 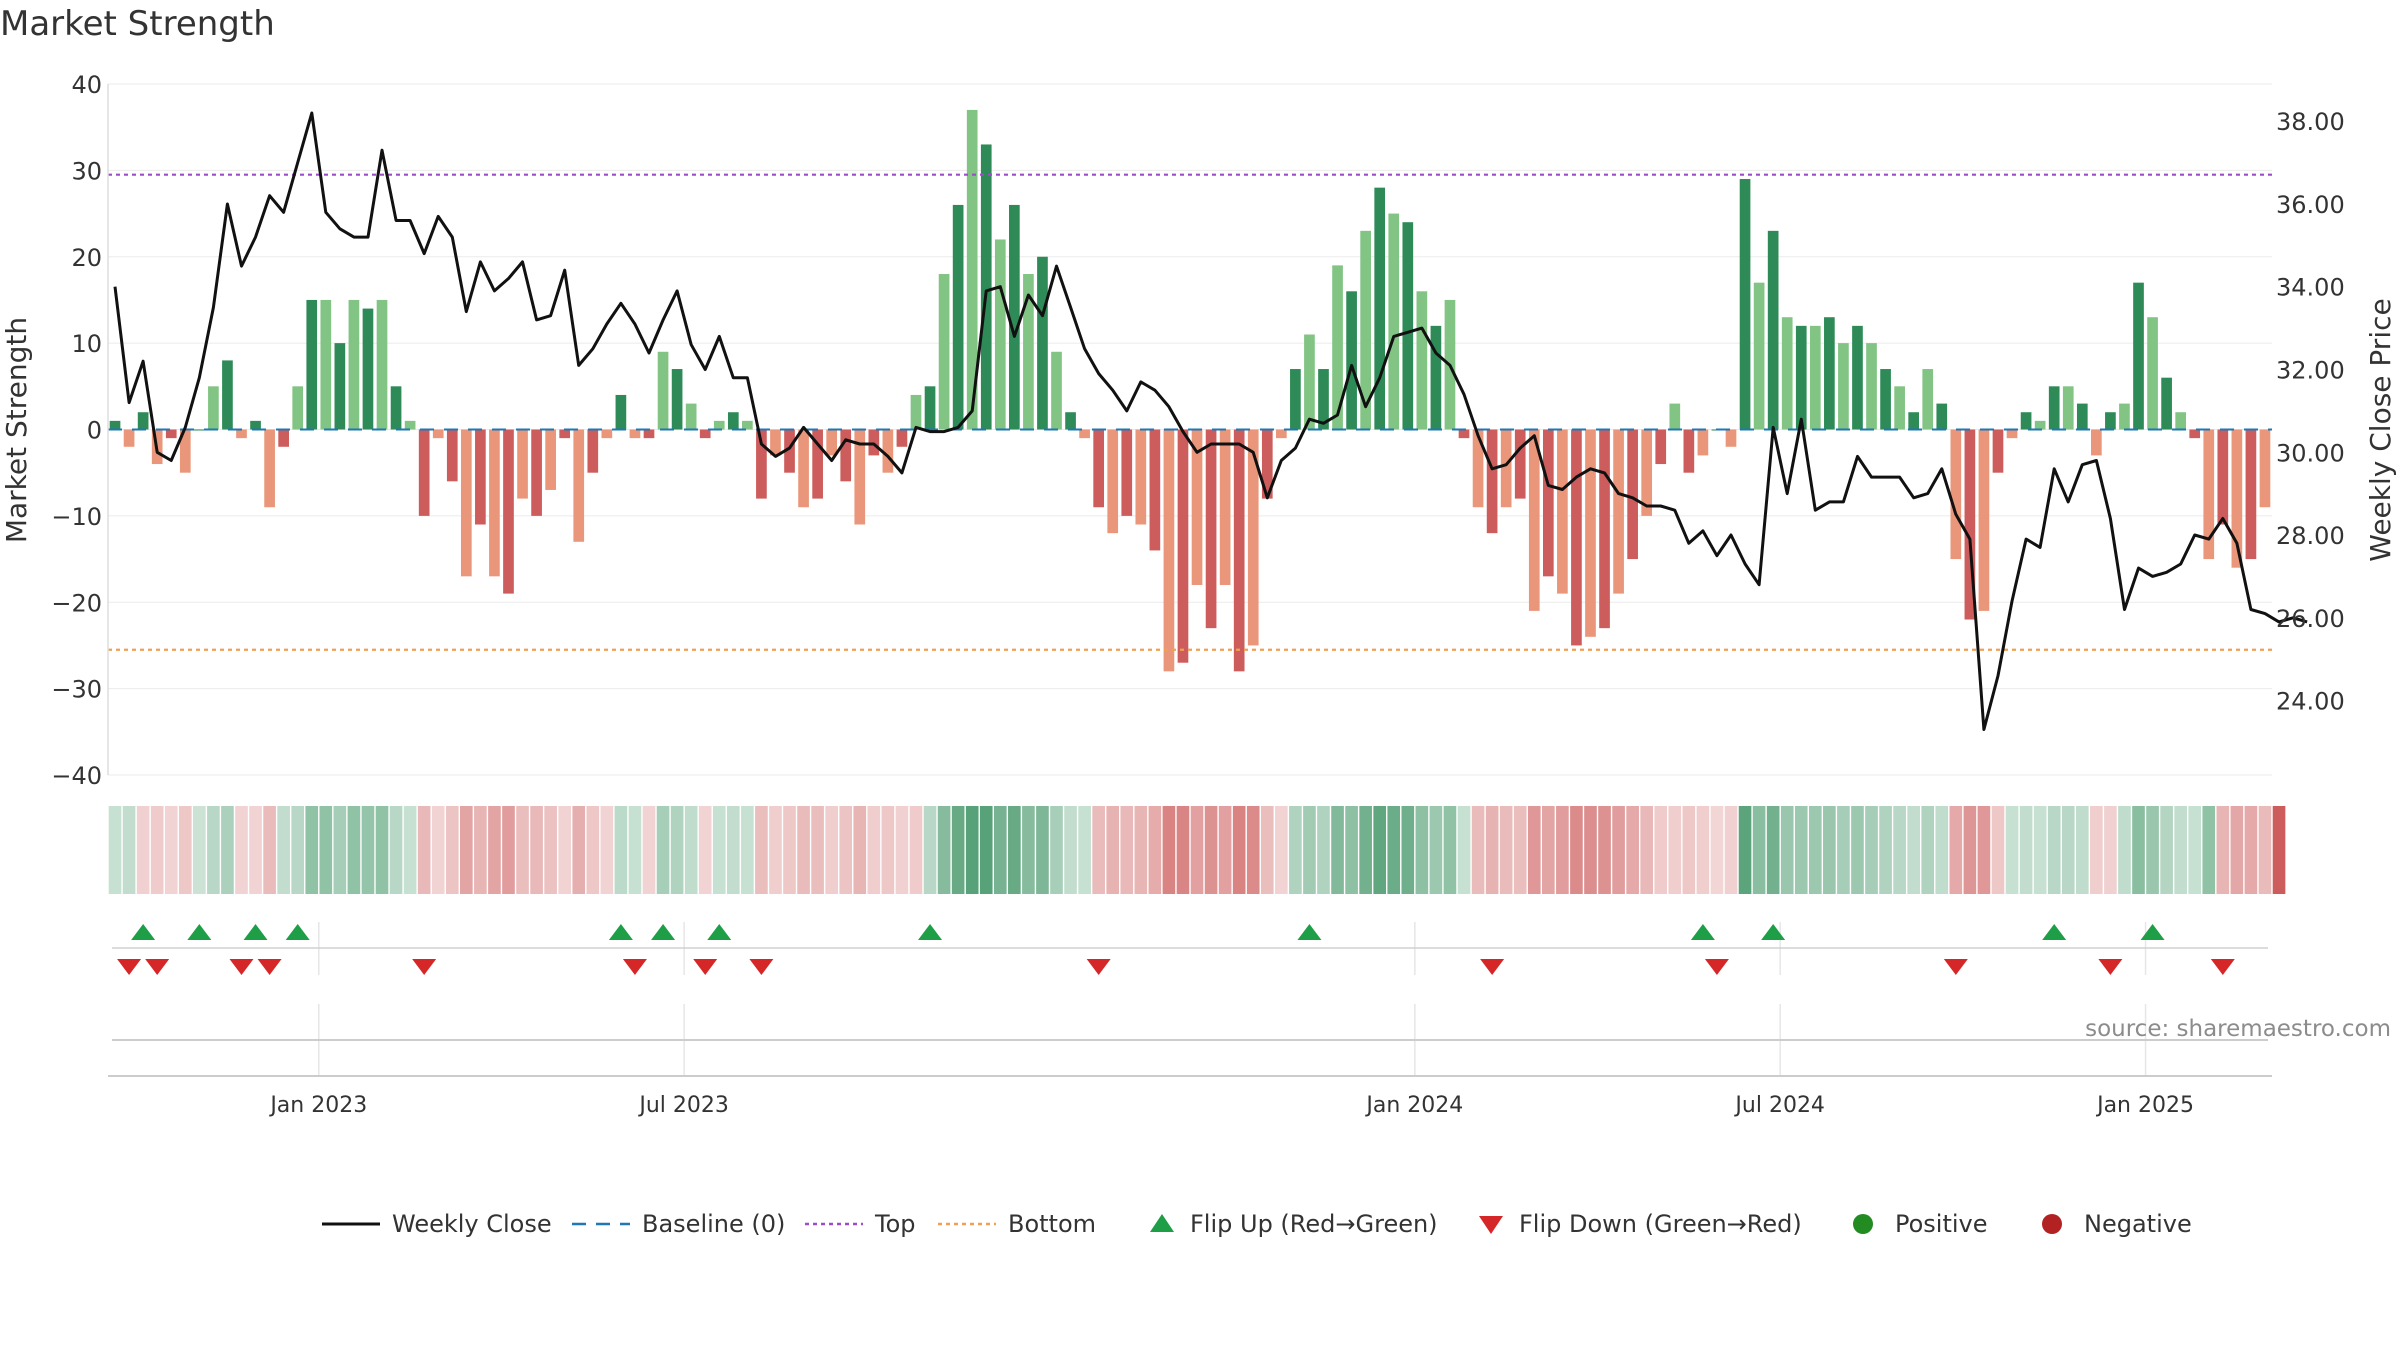 I want to click on y-tick-label: 20, so click(x=86, y=258).